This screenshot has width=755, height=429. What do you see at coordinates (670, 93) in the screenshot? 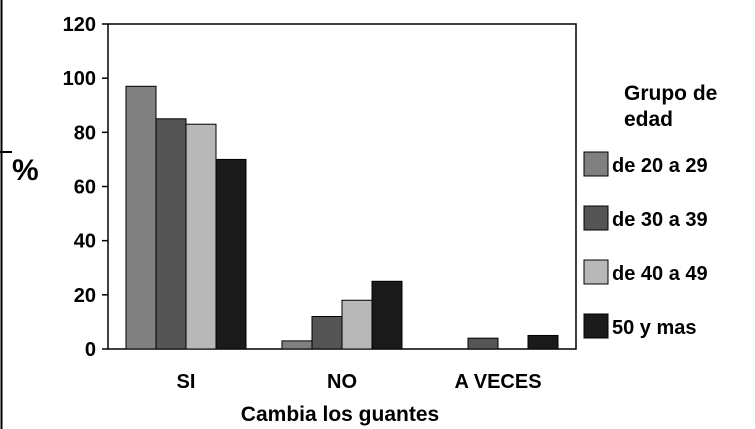
I see `legend-title-line-1: Grupo de` at bounding box center [670, 93].